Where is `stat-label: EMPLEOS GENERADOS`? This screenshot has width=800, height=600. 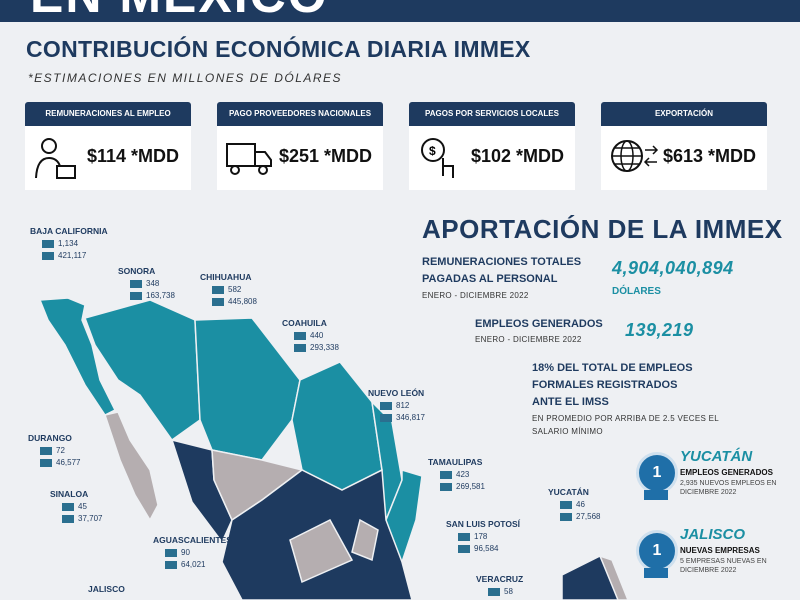 stat-label: EMPLEOS GENERADOS is located at coordinates (539, 324).